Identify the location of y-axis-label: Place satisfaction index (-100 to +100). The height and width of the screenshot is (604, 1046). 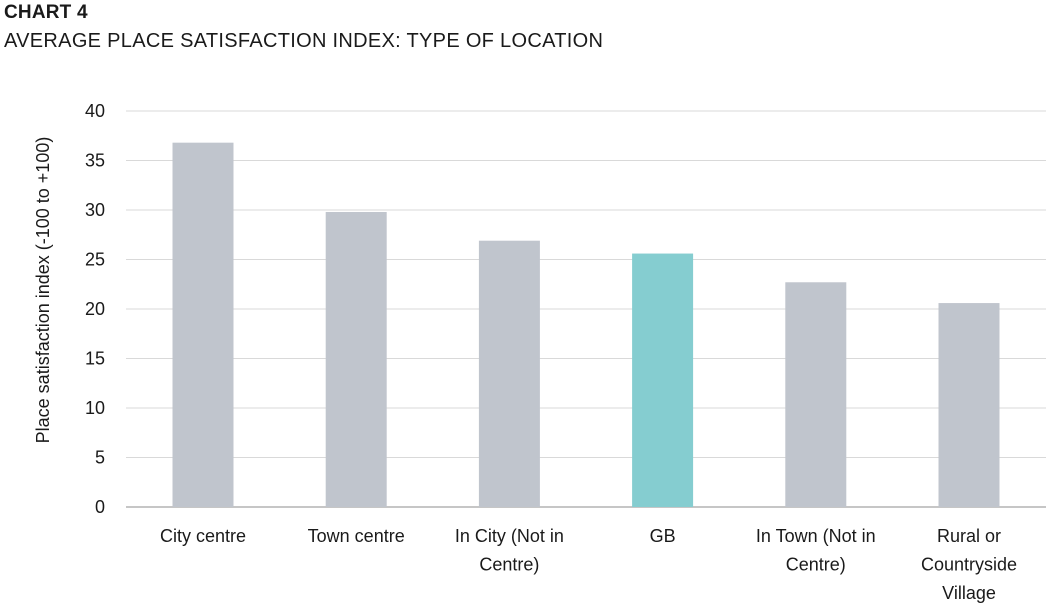
(43, 290).